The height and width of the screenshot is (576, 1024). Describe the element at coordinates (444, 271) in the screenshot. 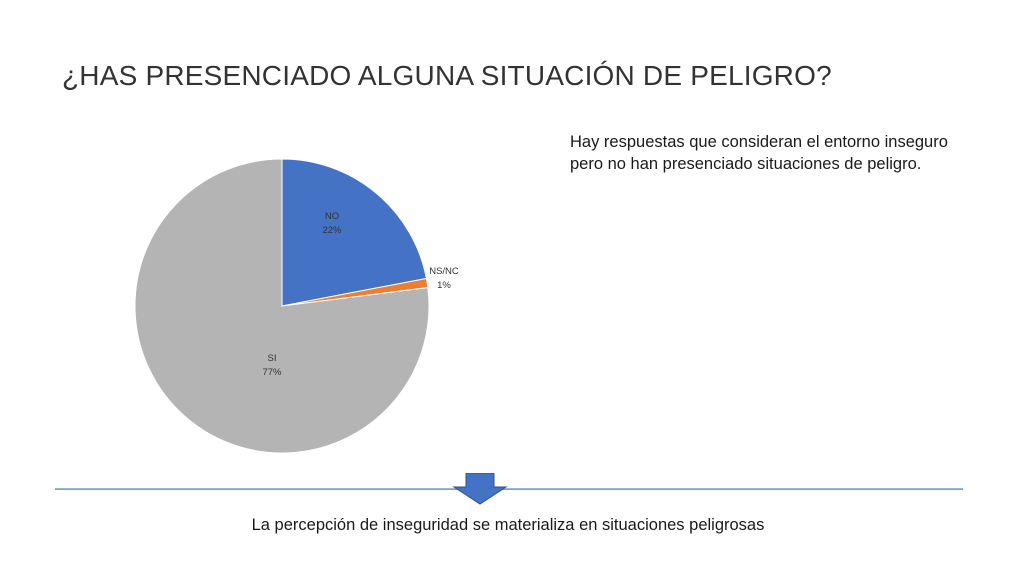

I see `pie-label-category-ns-nc: NS/NC` at that location.